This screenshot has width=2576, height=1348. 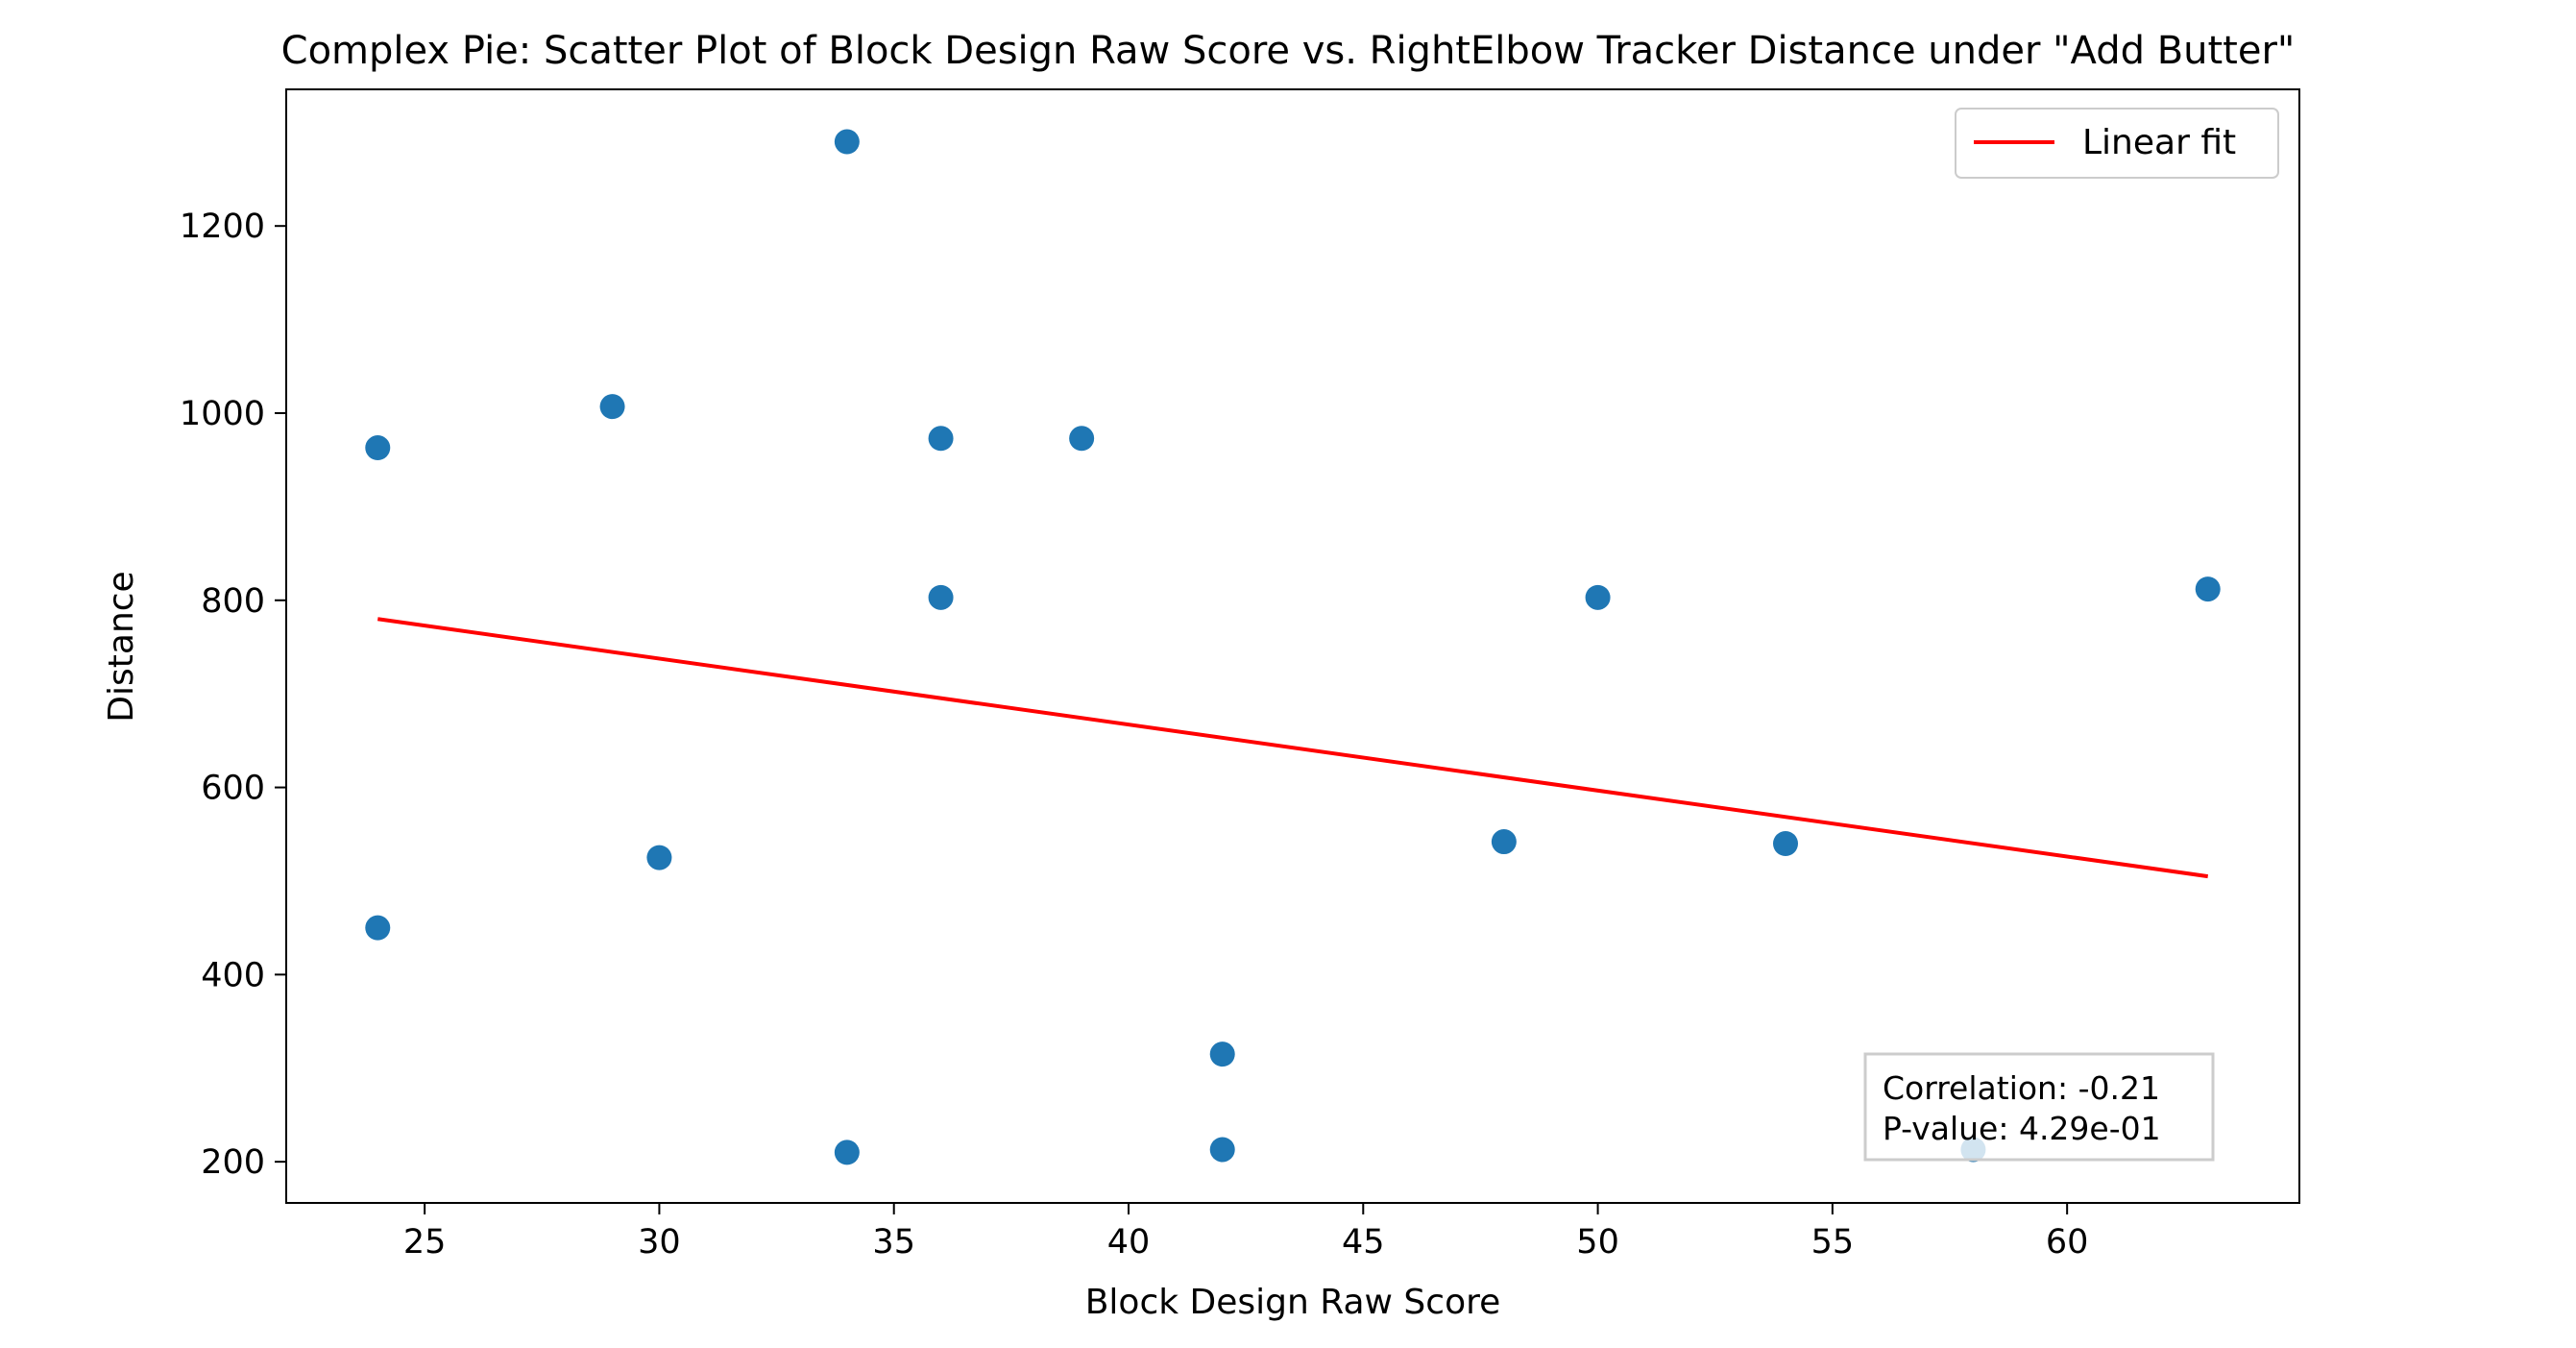 What do you see at coordinates (233, 601) in the screenshot?
I see `y-tick-label: 800` at bounding box center [233, 601].